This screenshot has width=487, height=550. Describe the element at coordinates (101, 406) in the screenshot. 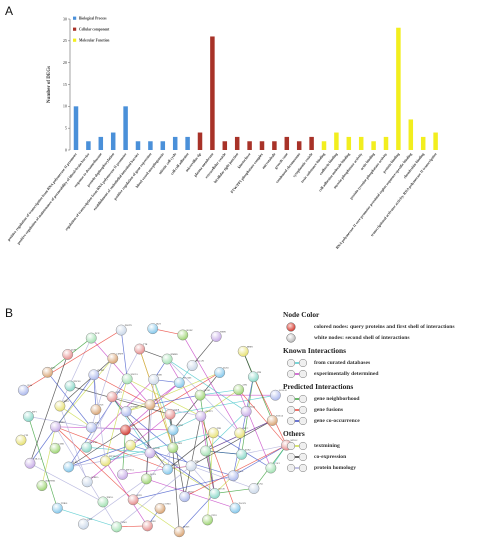

I see `network-node-label: FOS` at that location.